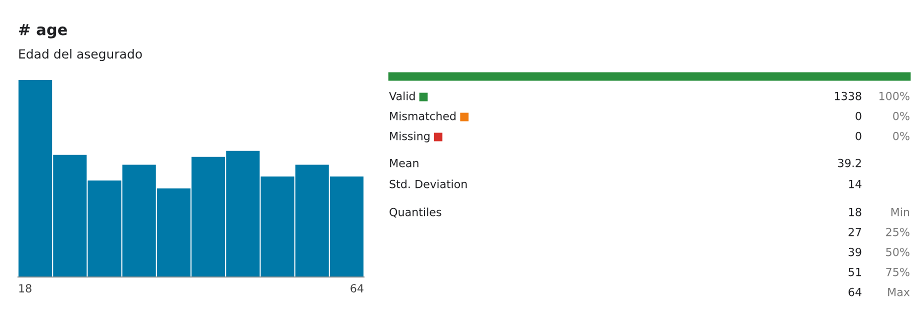 This screenshot has width=921, height=315. What do you see at coordinates (410, 137) in the screenshot?
I see `text: Missing` at bounding box center [410, 137].